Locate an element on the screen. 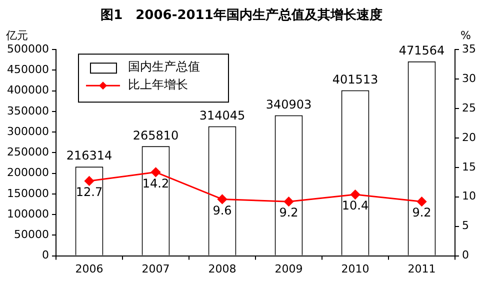 This screenshot has width=487, height=283. legend-label: 比上年增长 is located at coordinates (158, 85).